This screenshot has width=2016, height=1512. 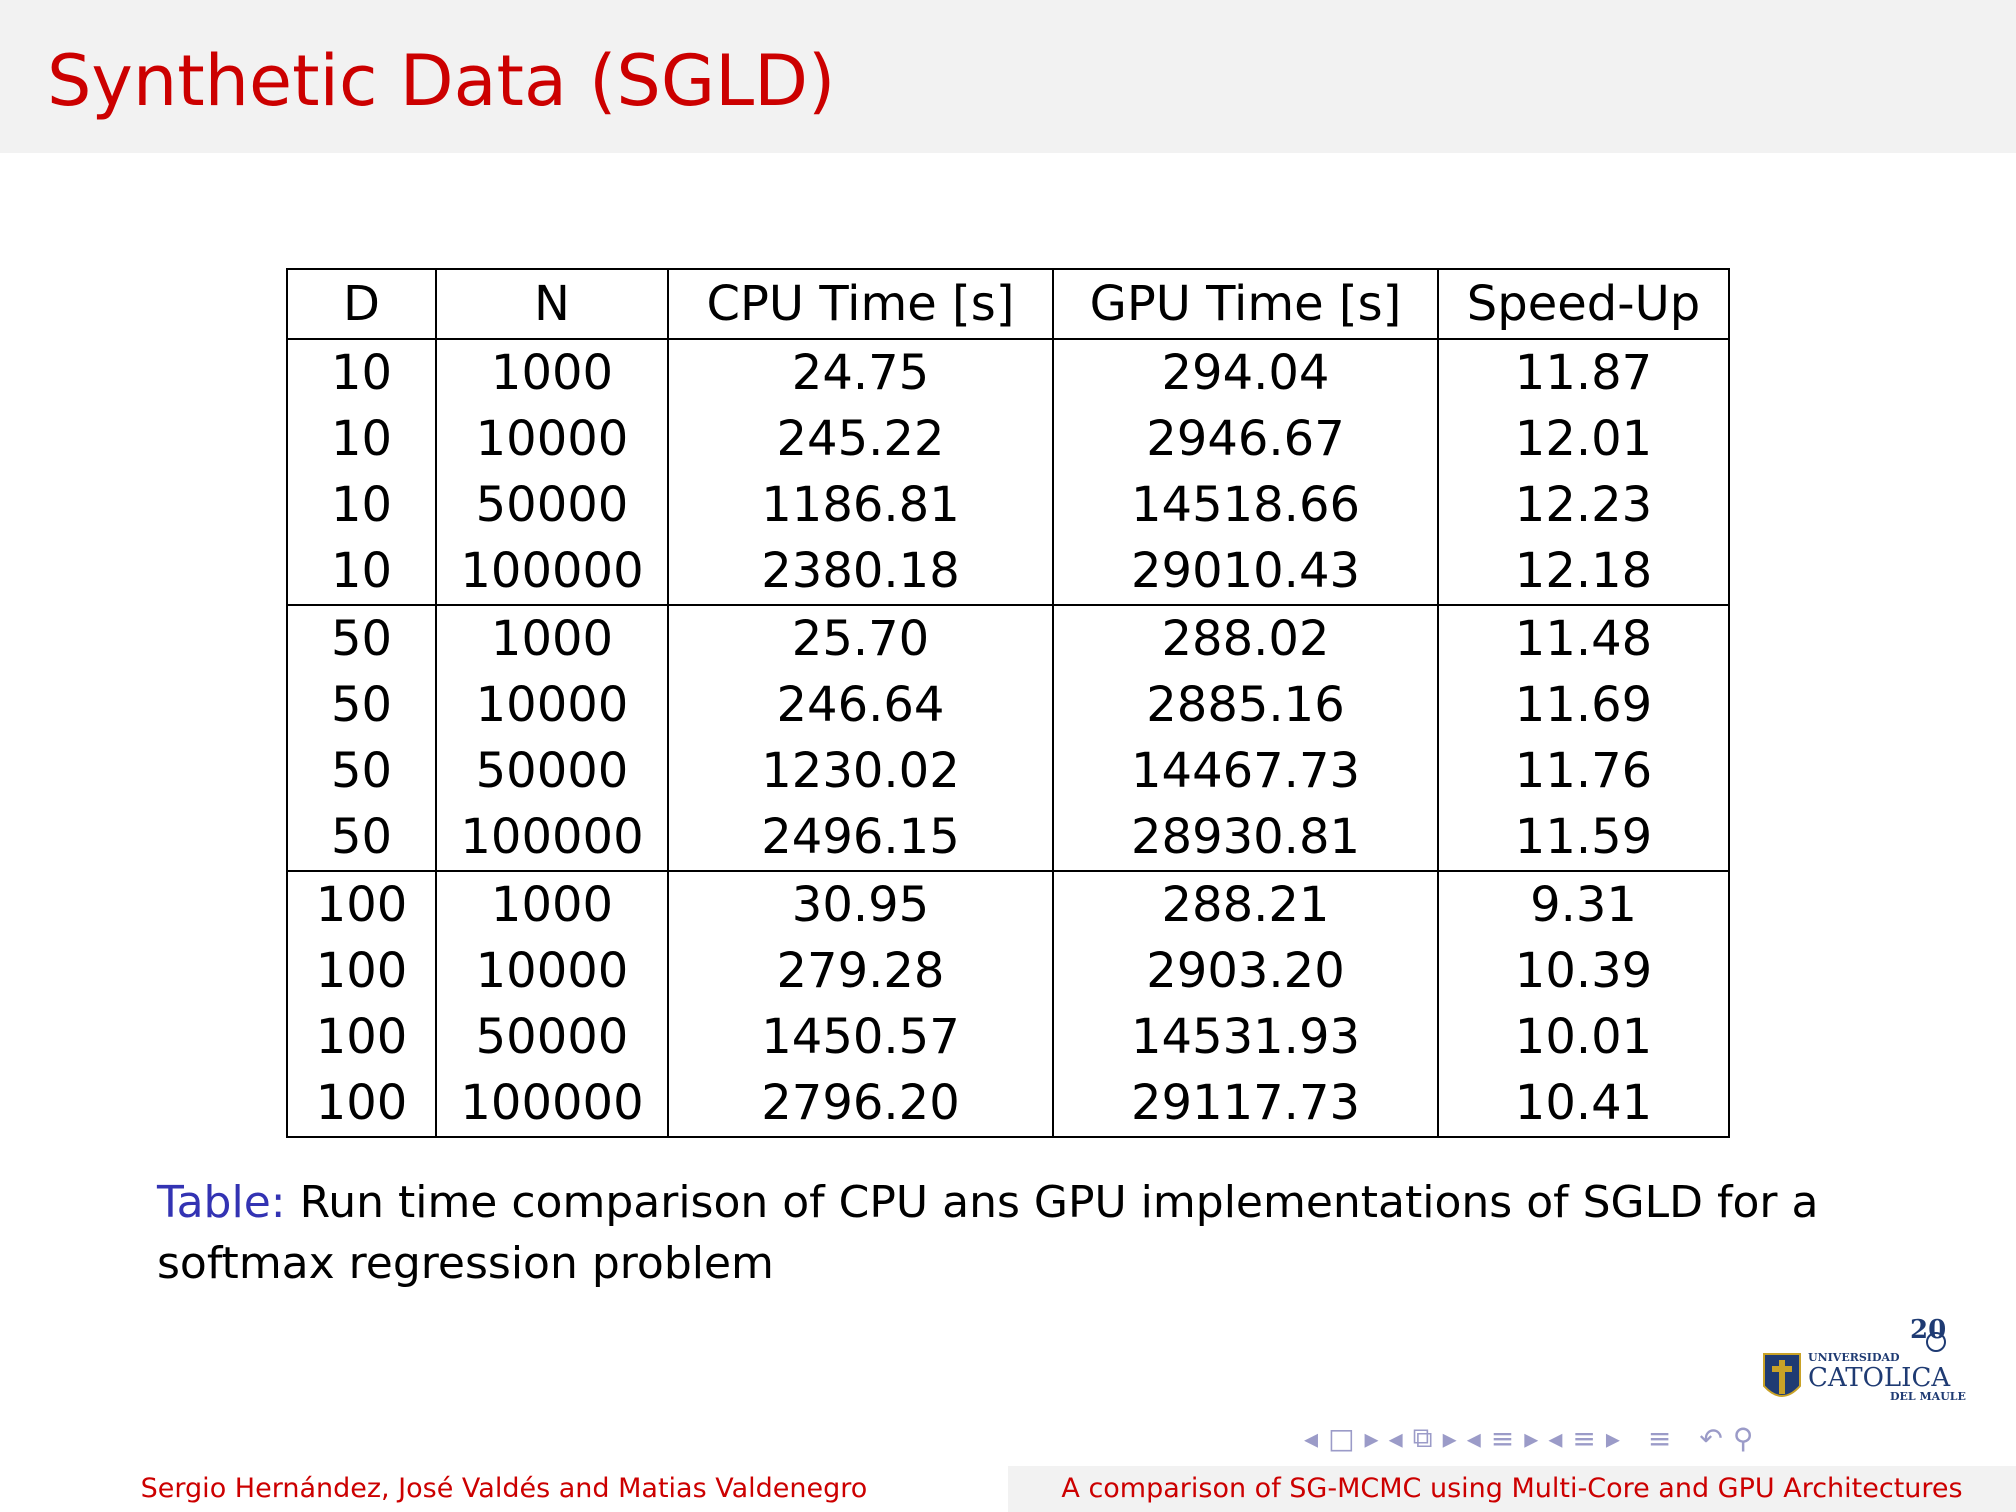 I want to click on university-logo: UNIVERSIDAD CATOLICA DEL MAULE 20, so click(x=1864, y=1359).